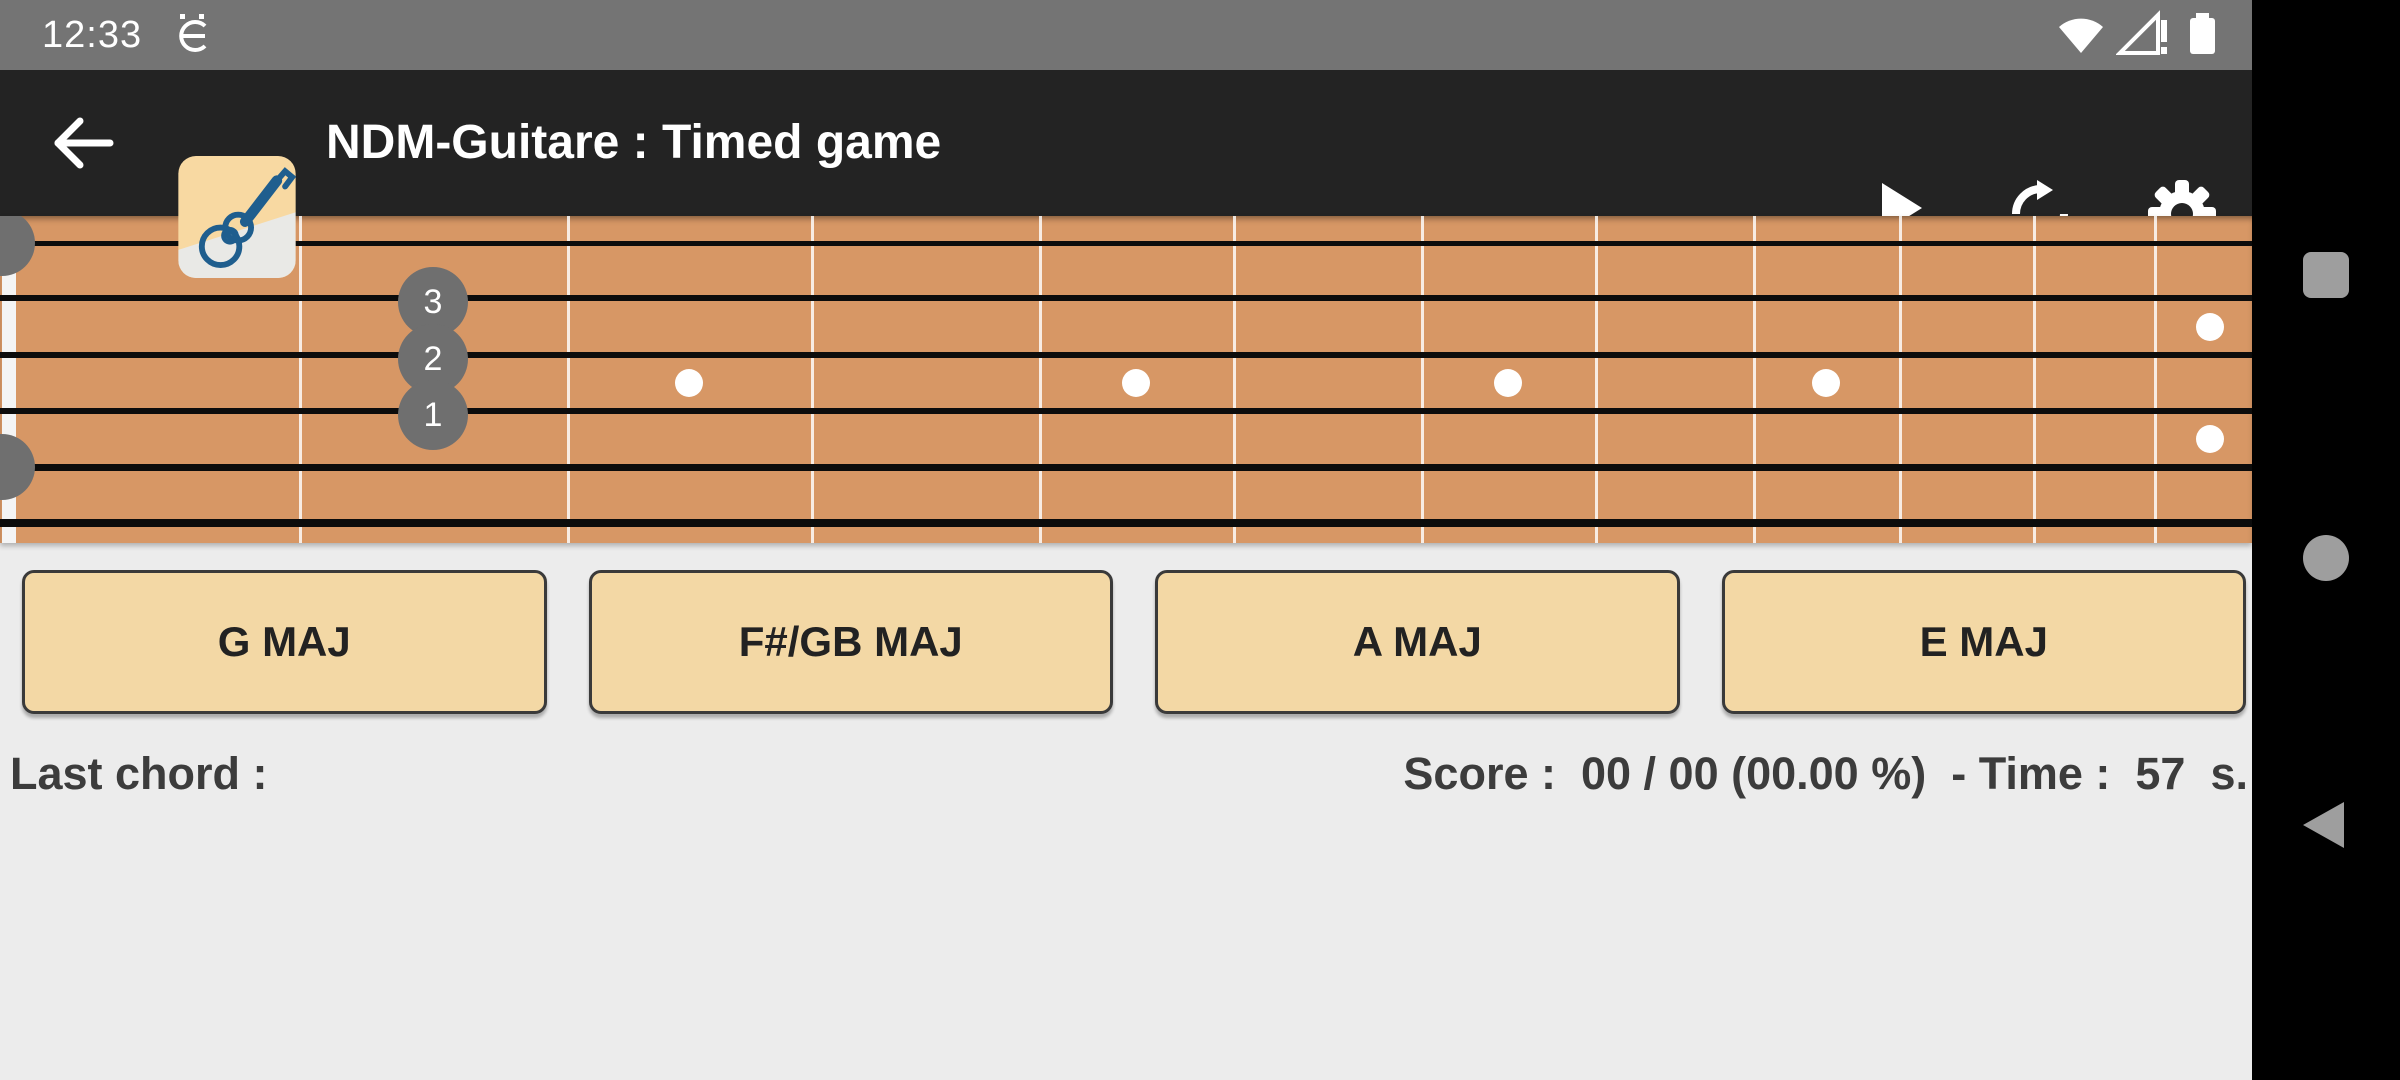 The width and height of the screenshot is (2400, 1080). What do you see at coordinates (192, 35) in the screenshot?
I see `app-notification-icon` at bounding box center [192, 35].